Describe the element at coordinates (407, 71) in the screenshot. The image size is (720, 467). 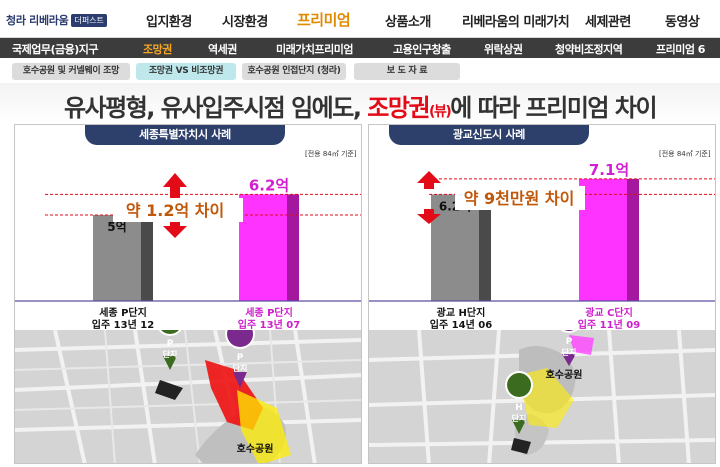
I see `pill-press-release: 보 도 자 료` at that location.